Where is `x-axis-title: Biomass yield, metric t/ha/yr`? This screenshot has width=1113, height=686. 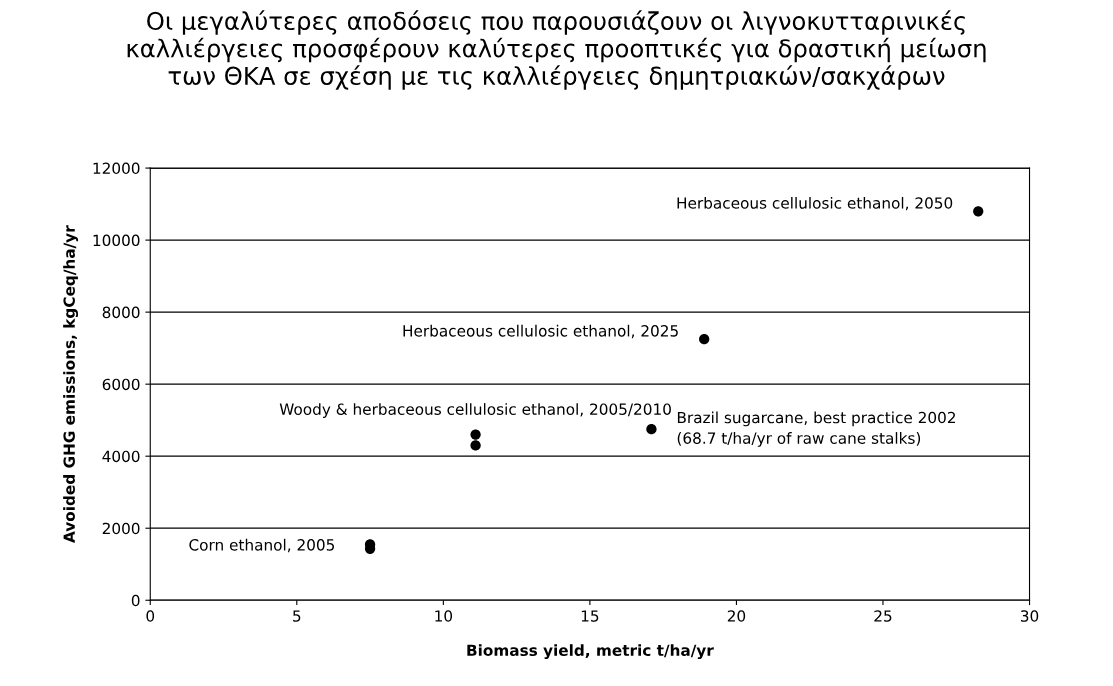
x-axis-title: Biomass yield, metric t/ha/yr is located at coordinates (590, 652).